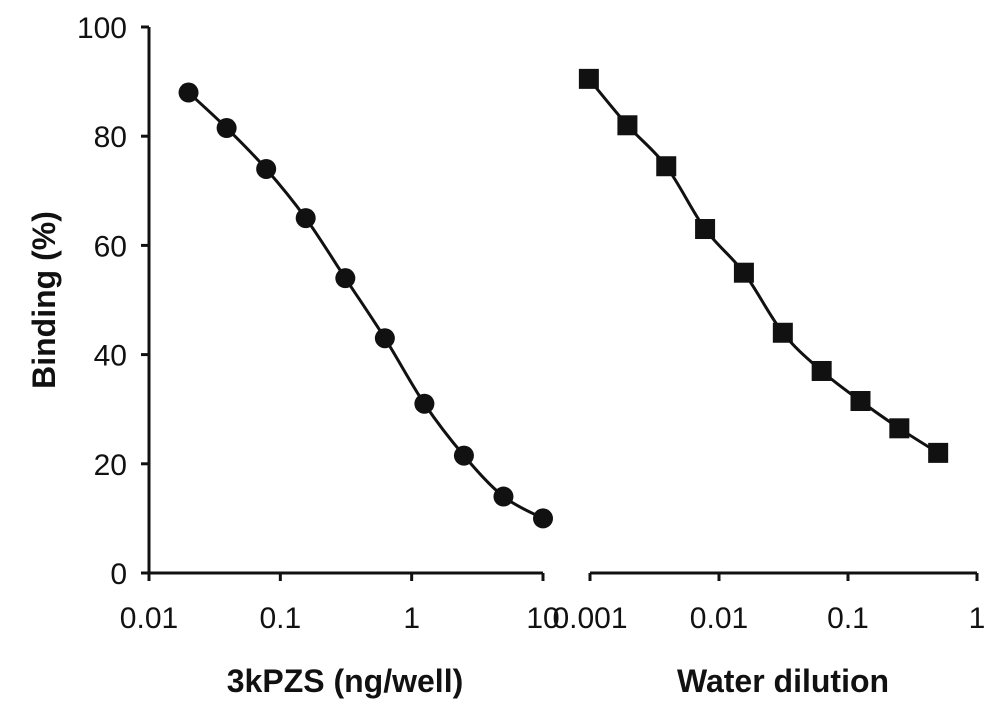 The height and width of the screenshot is (705, 987). I want to click on right-x-tick-label: 1, so click(977, 618).